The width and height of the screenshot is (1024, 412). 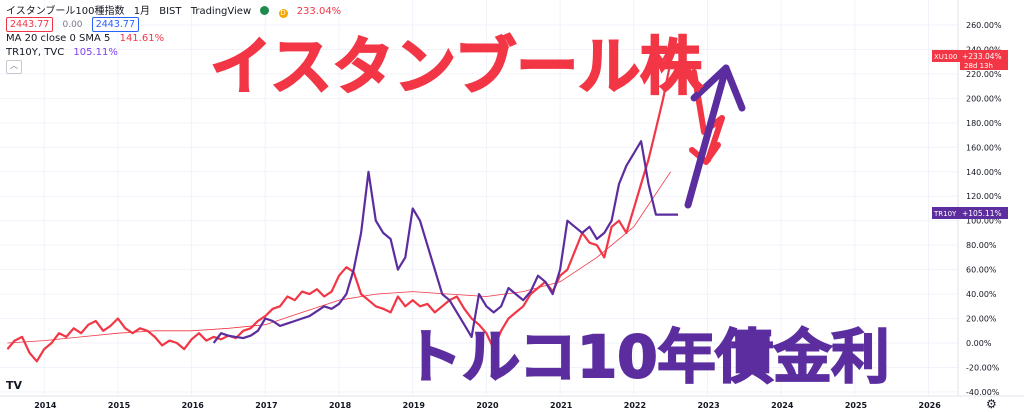 What do you see at coordinates (647, 357) in the screenshot?
I see `overlay-title-bottom: トルコ10年債金利` at bounding box center [647, 357].